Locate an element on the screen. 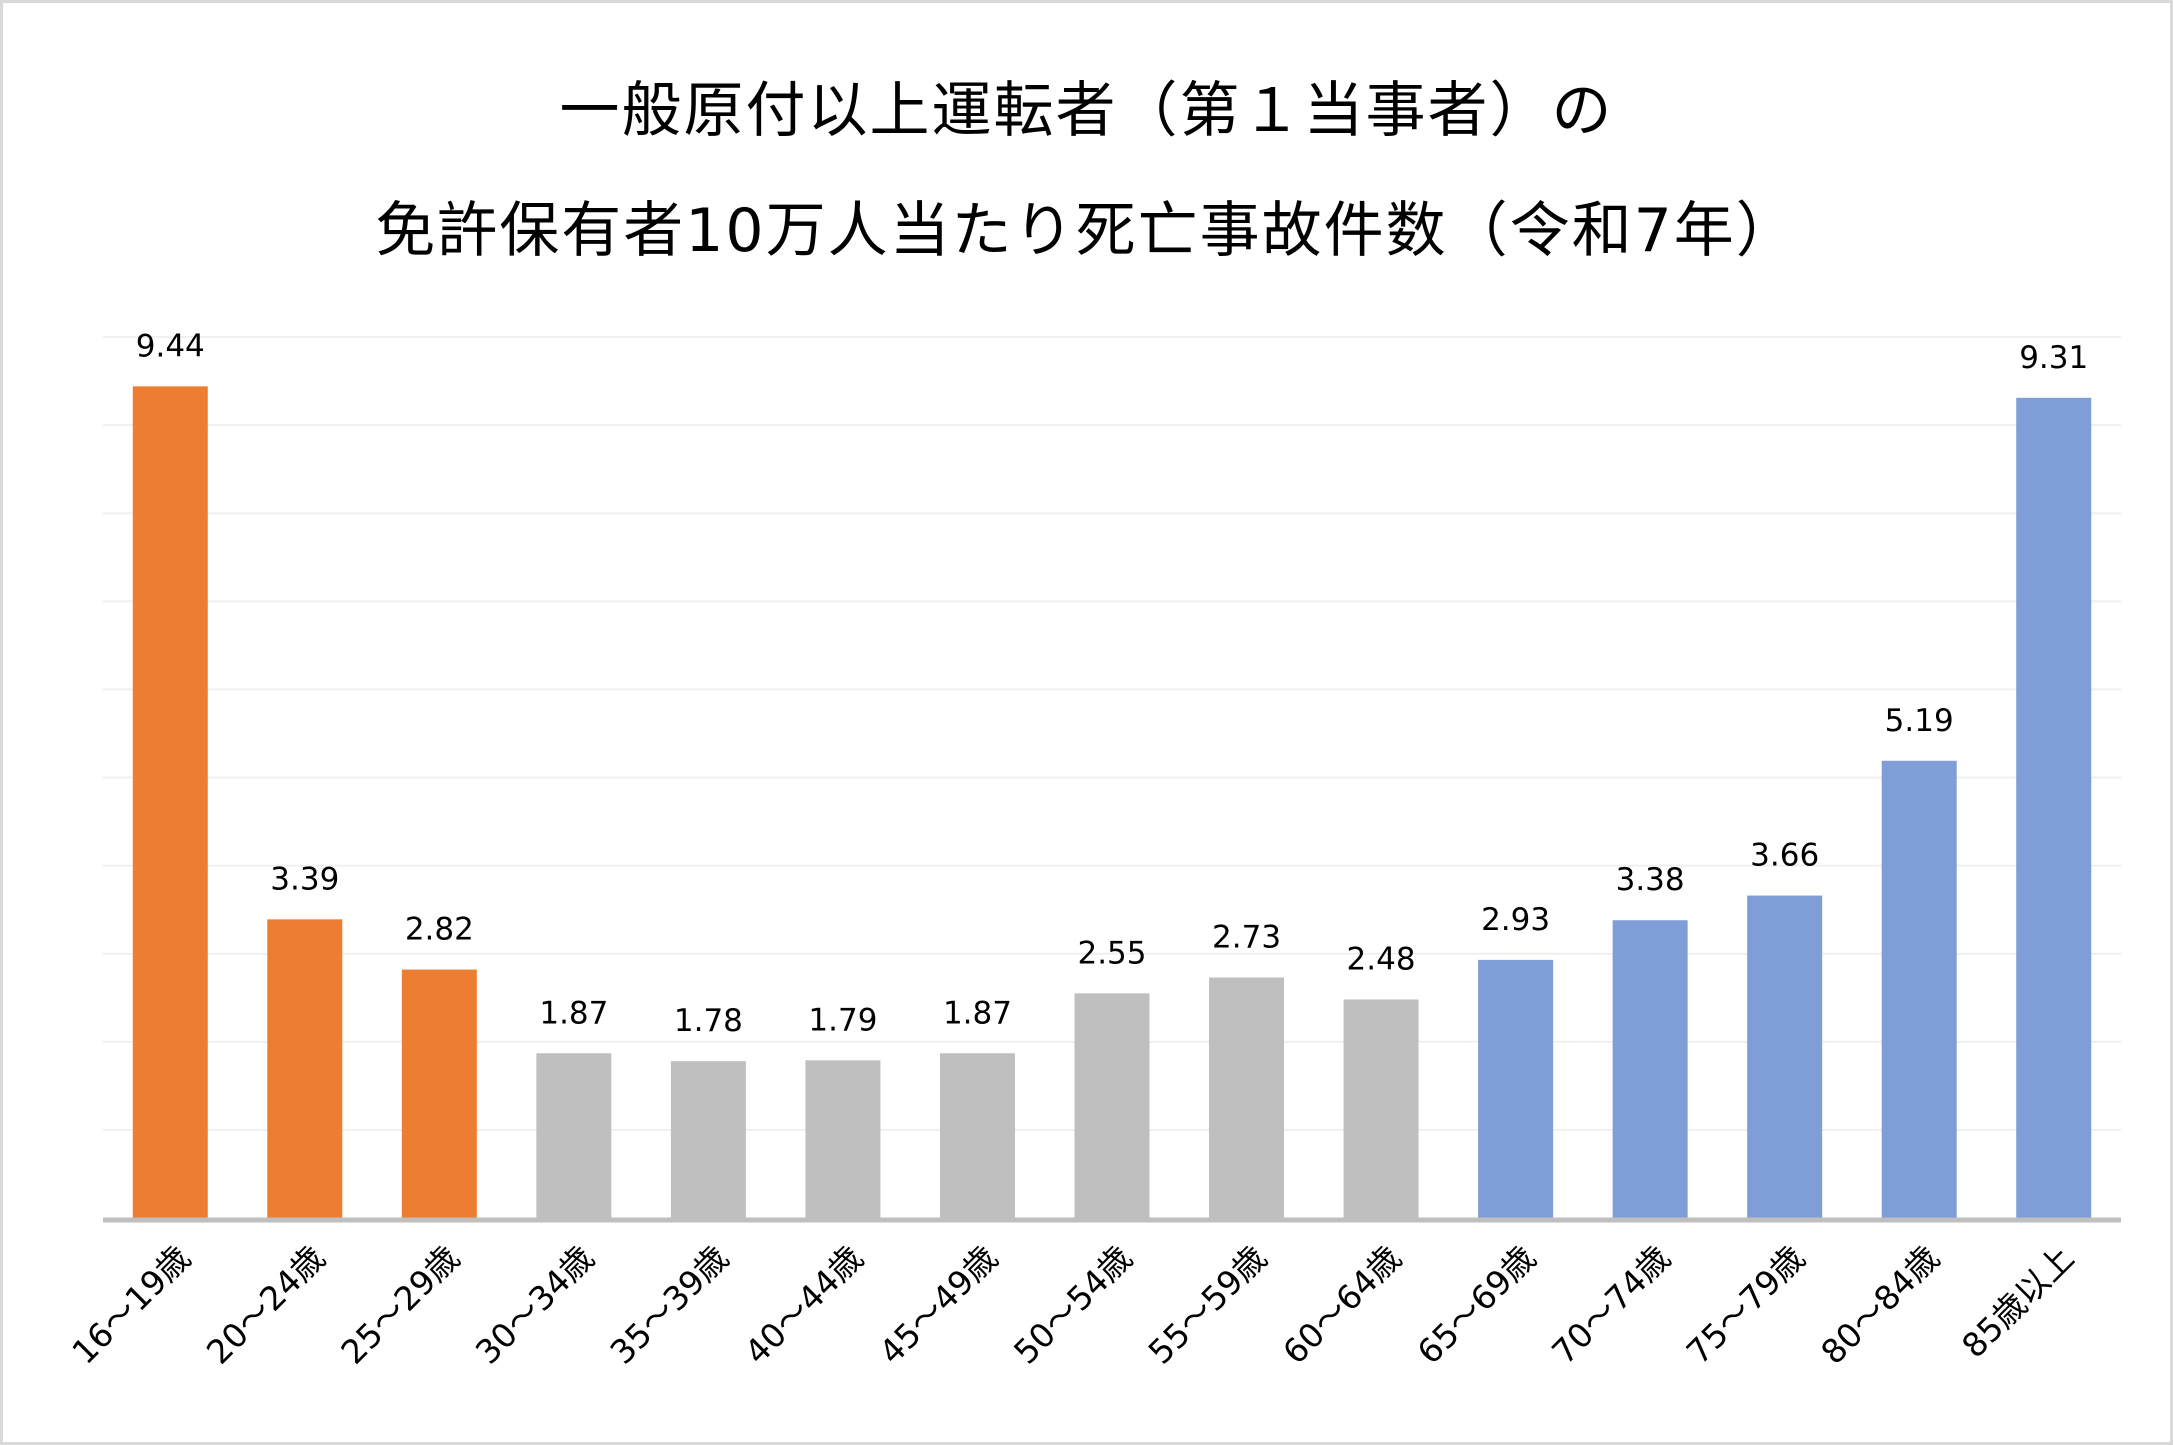 This screenshot has height=1445, width=2173. x-tick-label: 30～34歳 is located at coordinates (535, 1305).